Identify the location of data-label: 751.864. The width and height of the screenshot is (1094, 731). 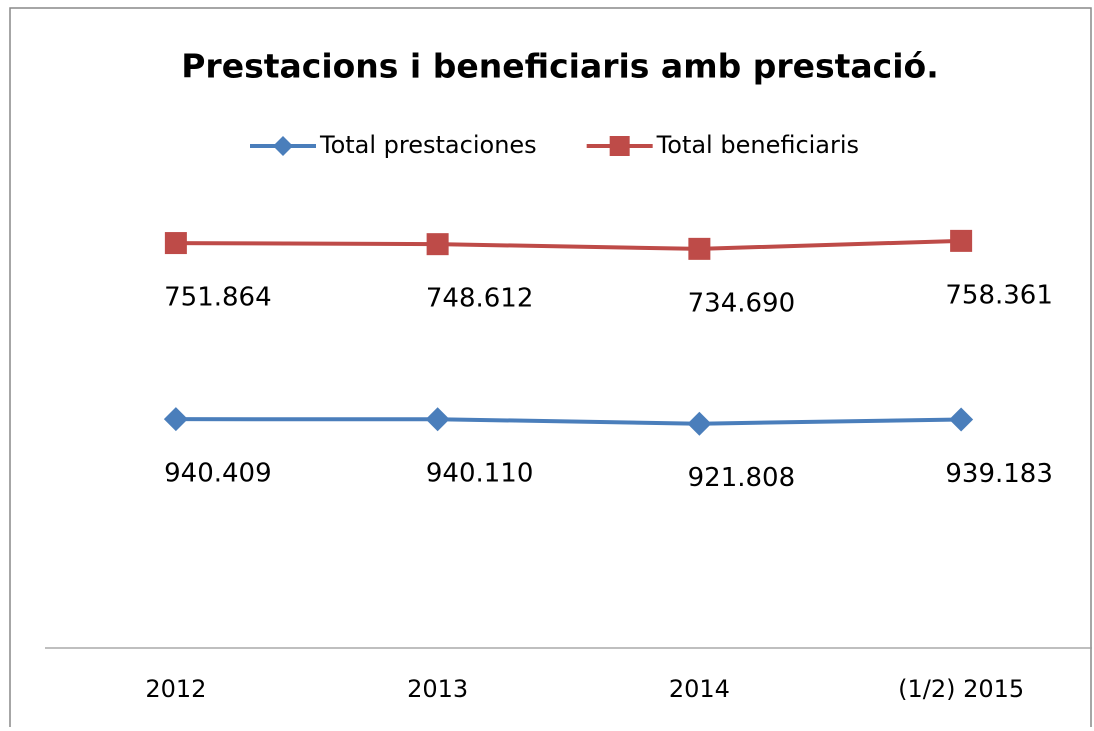
(218, 298).